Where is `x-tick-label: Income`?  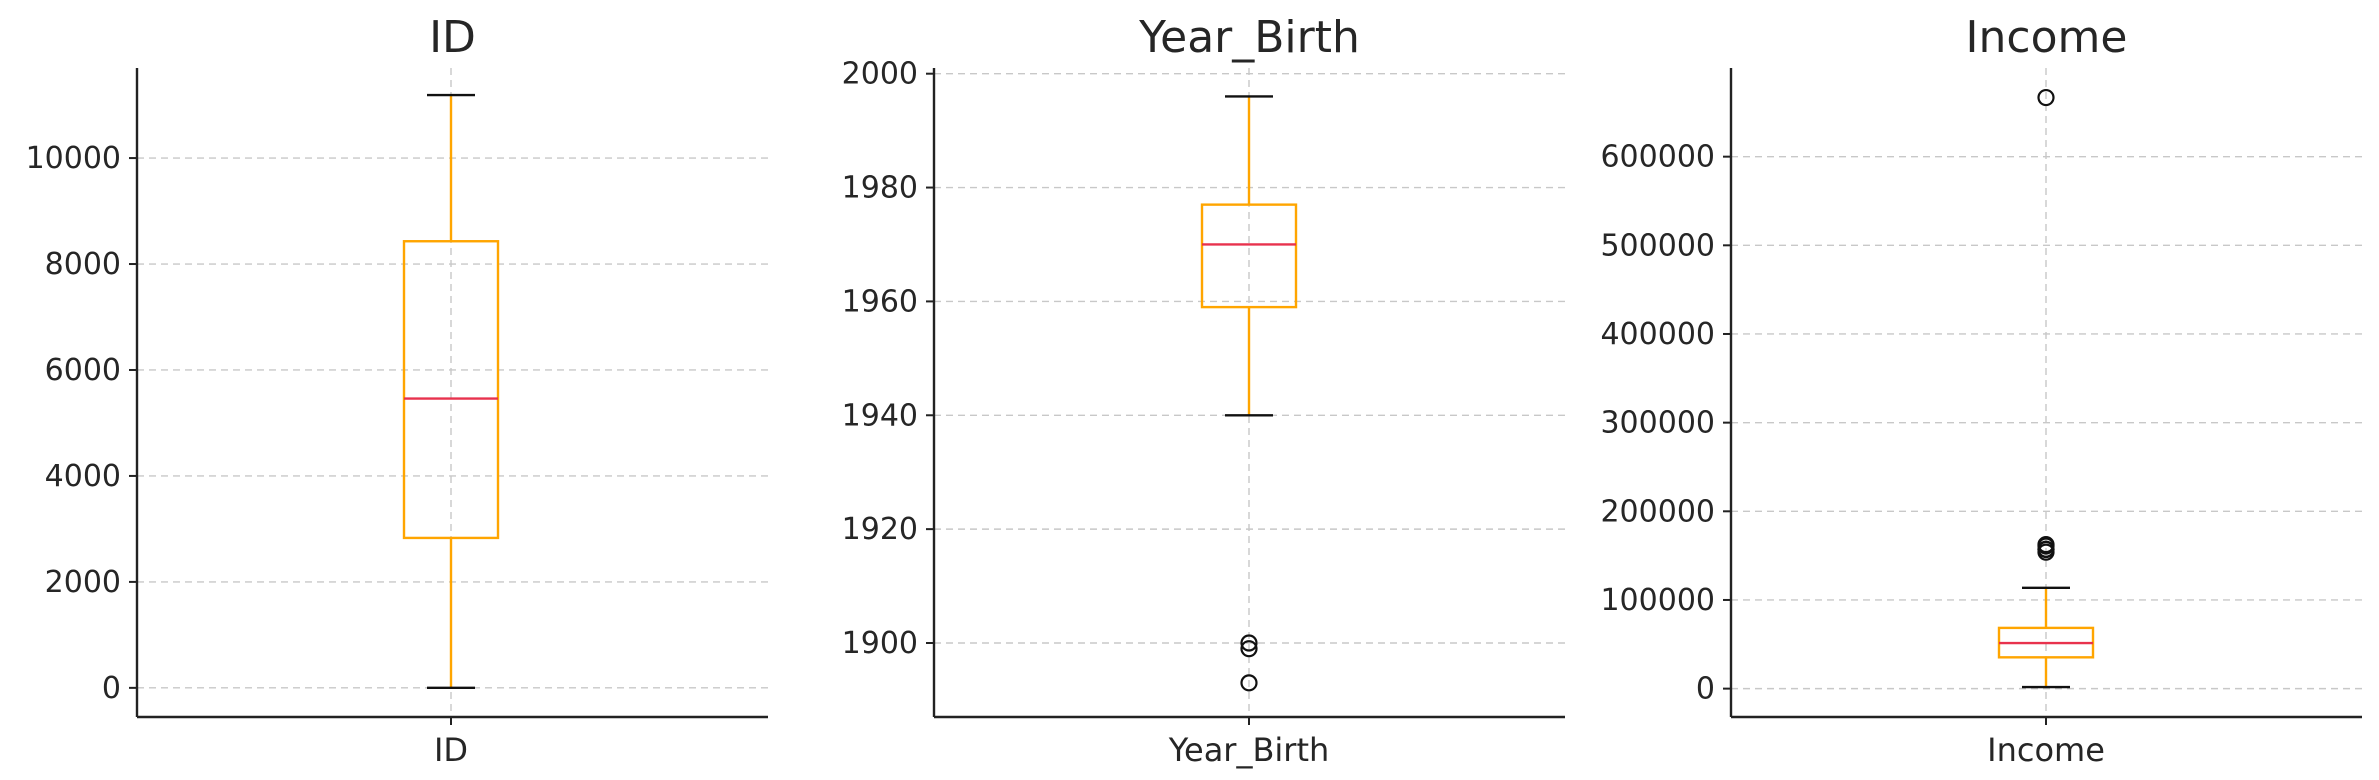 x-tick-label: Income is located at coordinates (2046, 750).